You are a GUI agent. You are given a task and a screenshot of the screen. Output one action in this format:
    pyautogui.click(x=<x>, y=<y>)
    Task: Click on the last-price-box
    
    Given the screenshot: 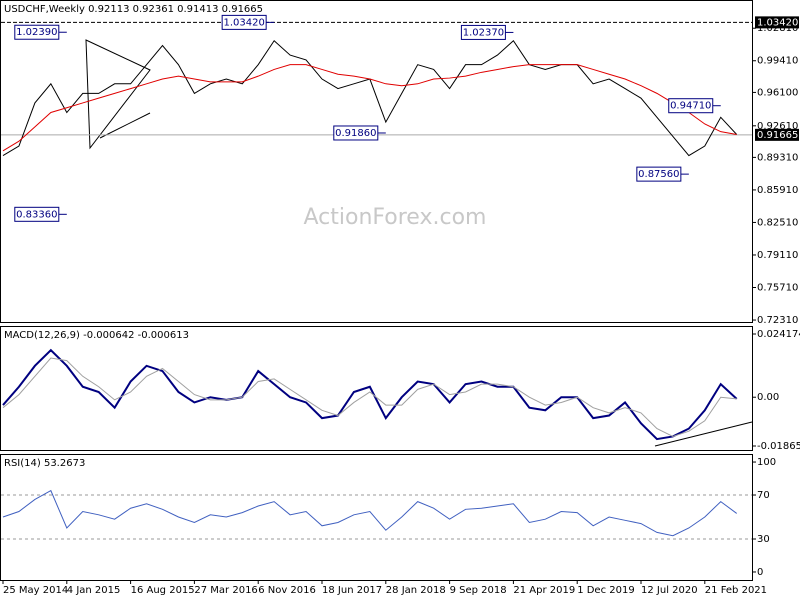 What is the action you would take?
    pyautogui.click(x=777, y=134)
    